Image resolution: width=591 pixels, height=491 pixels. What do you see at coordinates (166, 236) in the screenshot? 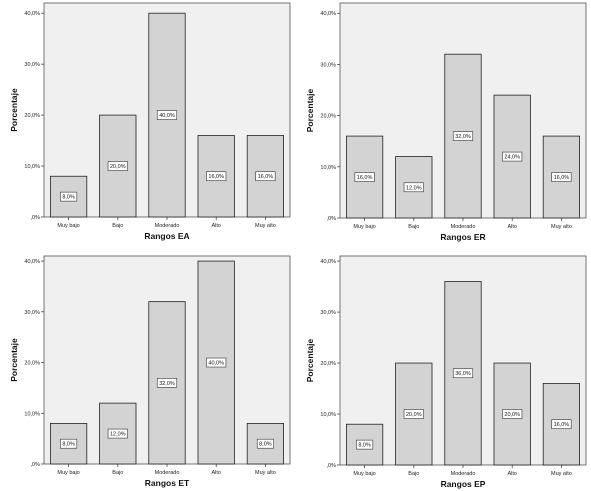
I see `x-axis-title: Rangos EA` at bounding box center [166, 236].